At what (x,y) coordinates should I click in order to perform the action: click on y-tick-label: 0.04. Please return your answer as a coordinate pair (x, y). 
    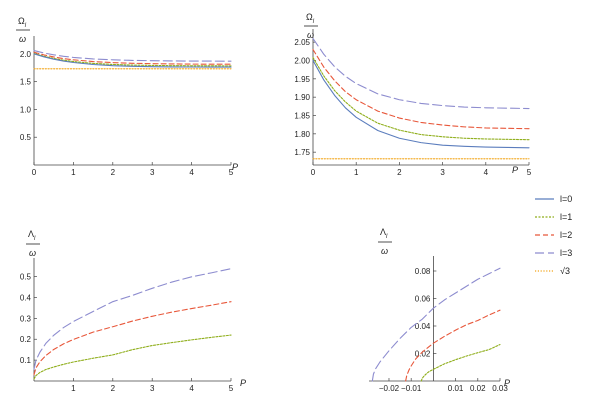
    Looking at the image, I should click on (423, 326).